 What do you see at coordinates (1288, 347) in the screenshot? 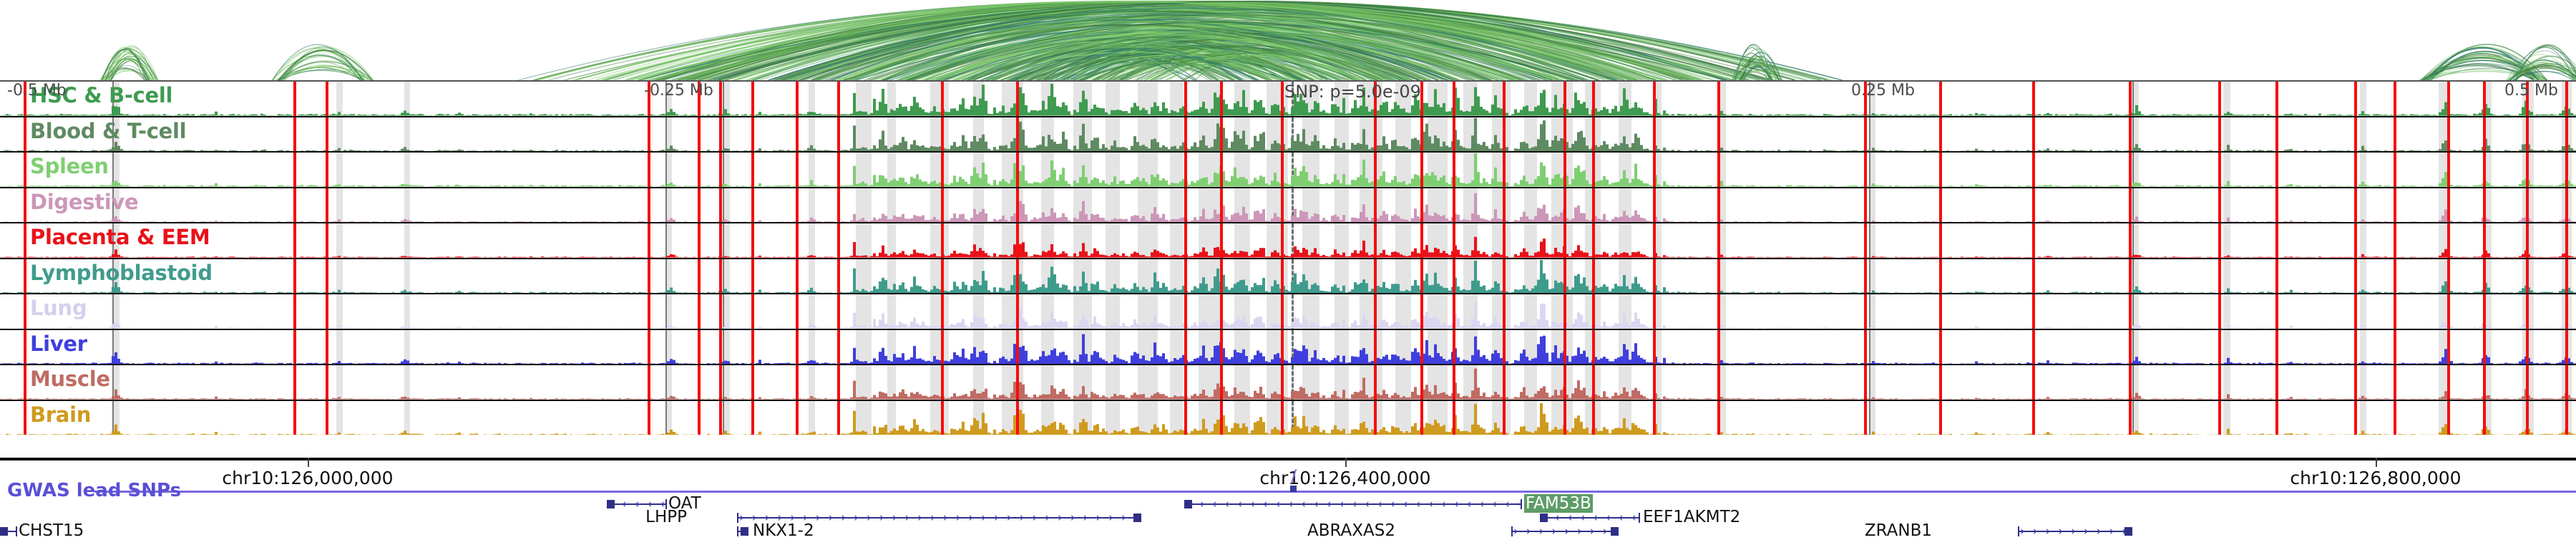
I see `signal-track-liver: Liver` at bounding box center [1288, 347].